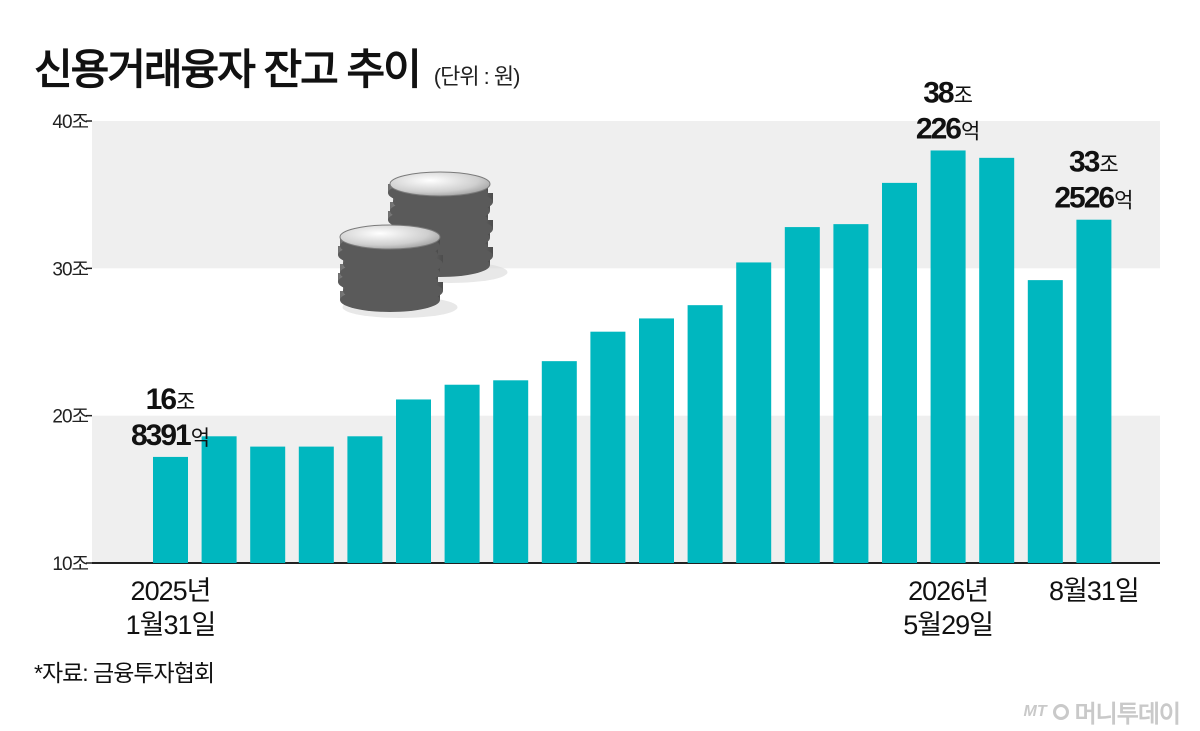 This screenshot has height=731, width=1200. Describe the element at coordinates (70, 269) in the screenshot. I see `y-tick-label: 30조` at that location.